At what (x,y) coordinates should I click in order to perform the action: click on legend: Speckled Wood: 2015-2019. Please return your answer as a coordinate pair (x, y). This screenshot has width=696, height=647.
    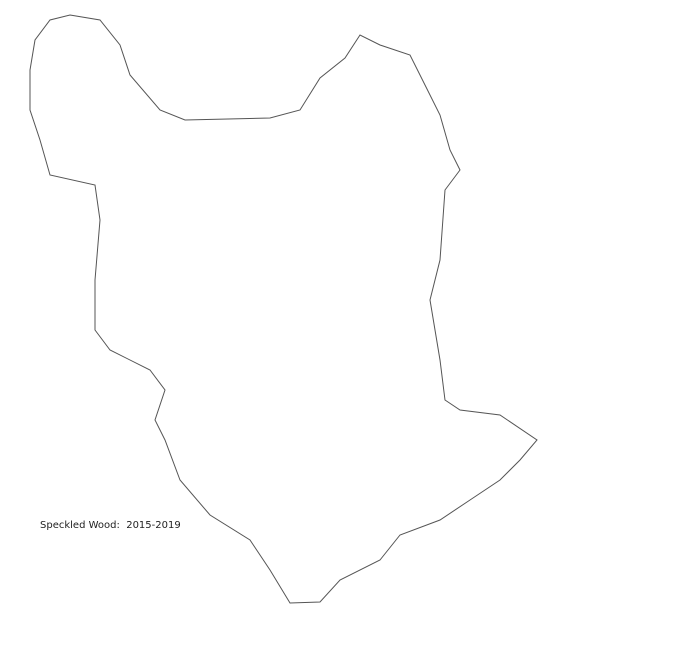
    Looking at the image, I should click on (110, 525).